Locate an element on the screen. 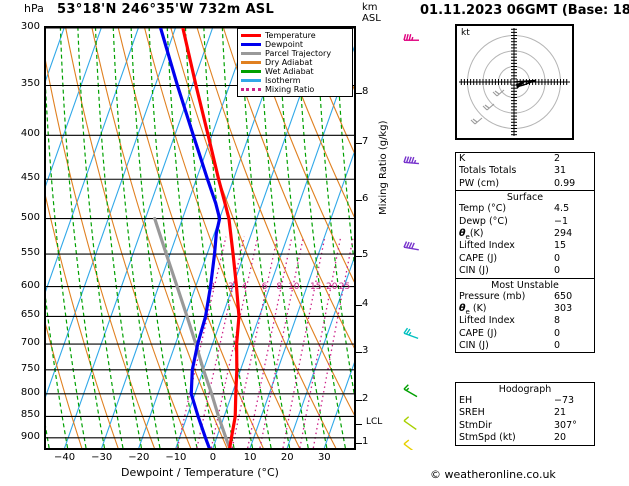 This screenshot has height=486, width=629. index-value: 31 is located at coordinates (560, 171).